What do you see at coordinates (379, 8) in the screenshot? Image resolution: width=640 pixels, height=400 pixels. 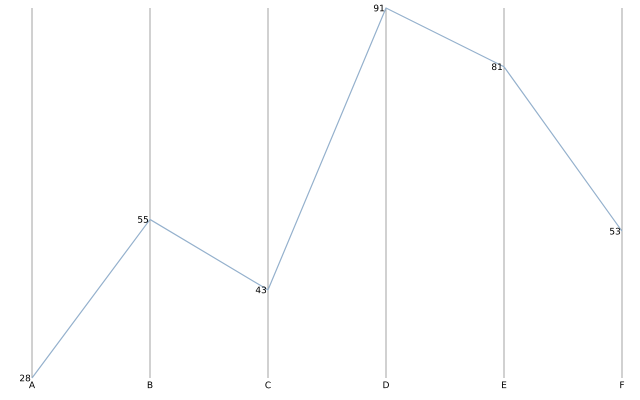 I see `data-label: 91` at bounding box center [379, 8].